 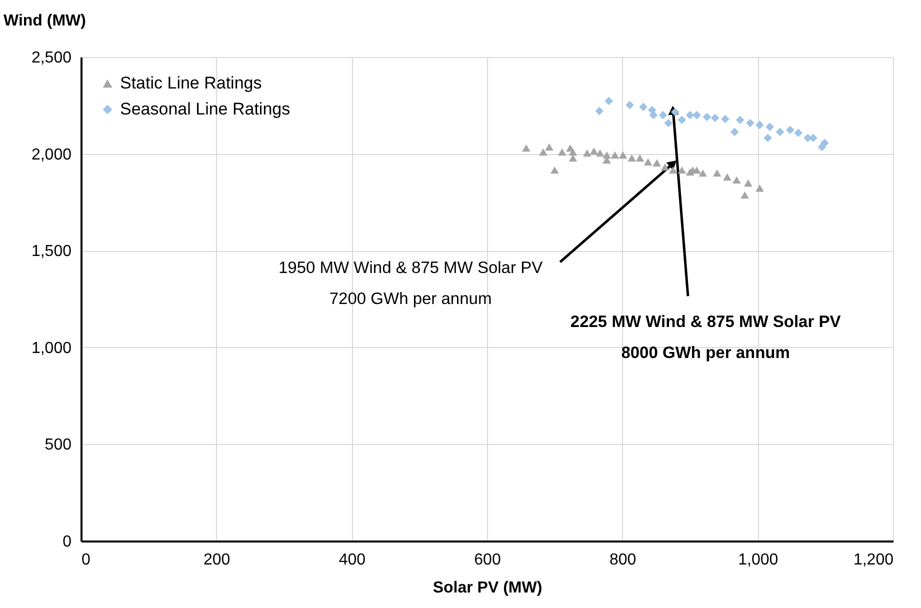 I want to click on y-tick-label: 0, so click(x=67, y=542).